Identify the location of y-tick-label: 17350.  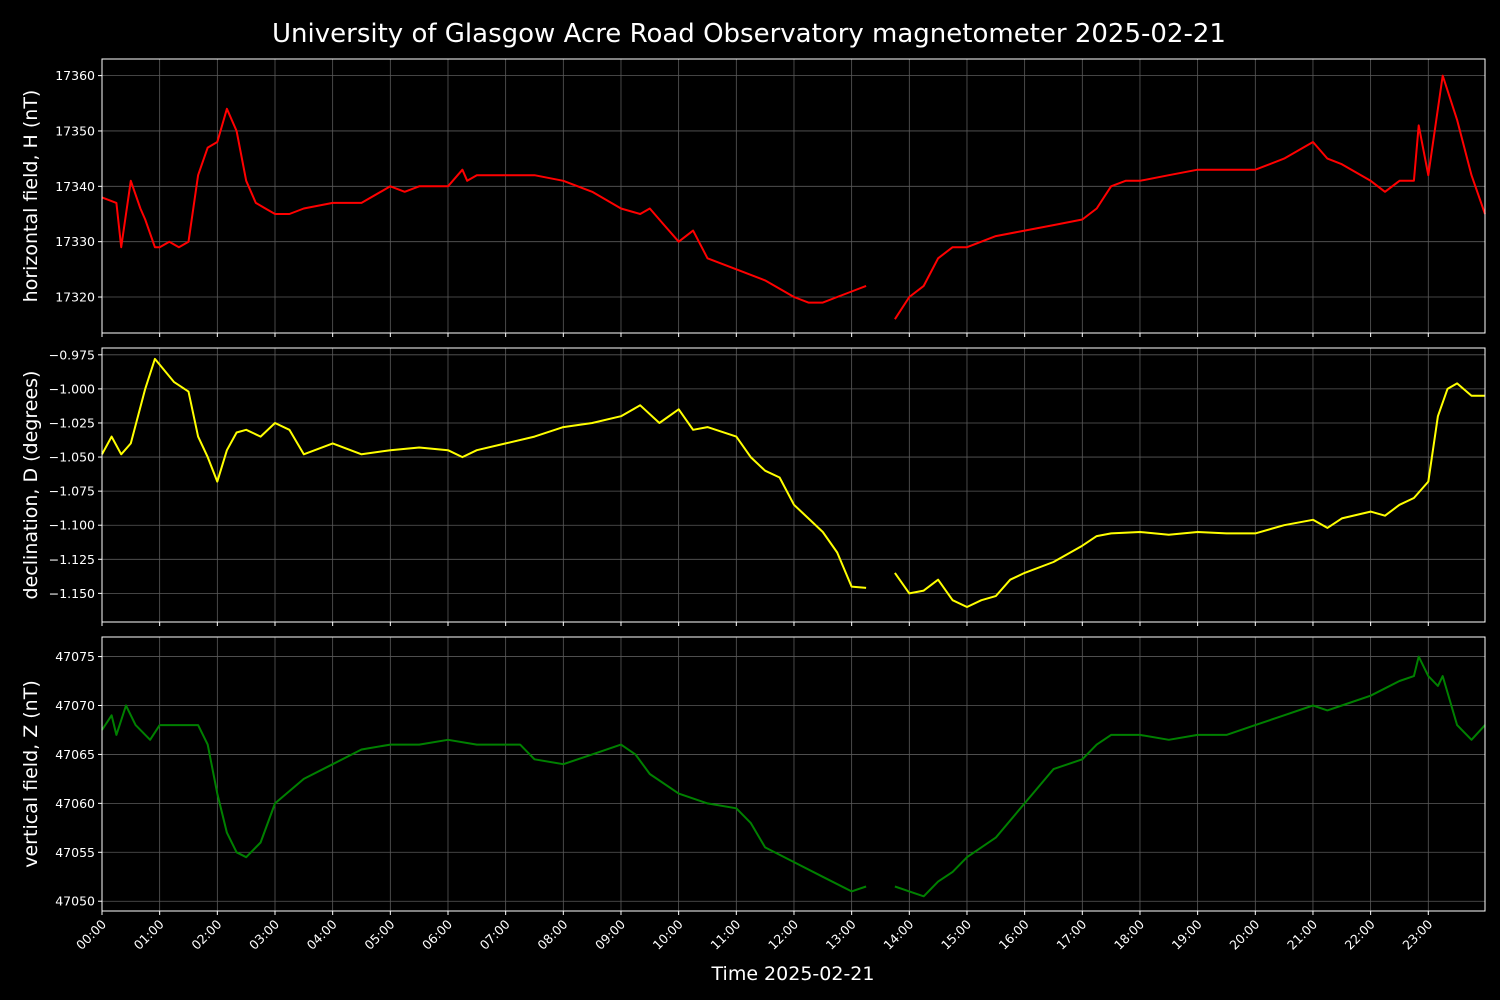
(75, 130).